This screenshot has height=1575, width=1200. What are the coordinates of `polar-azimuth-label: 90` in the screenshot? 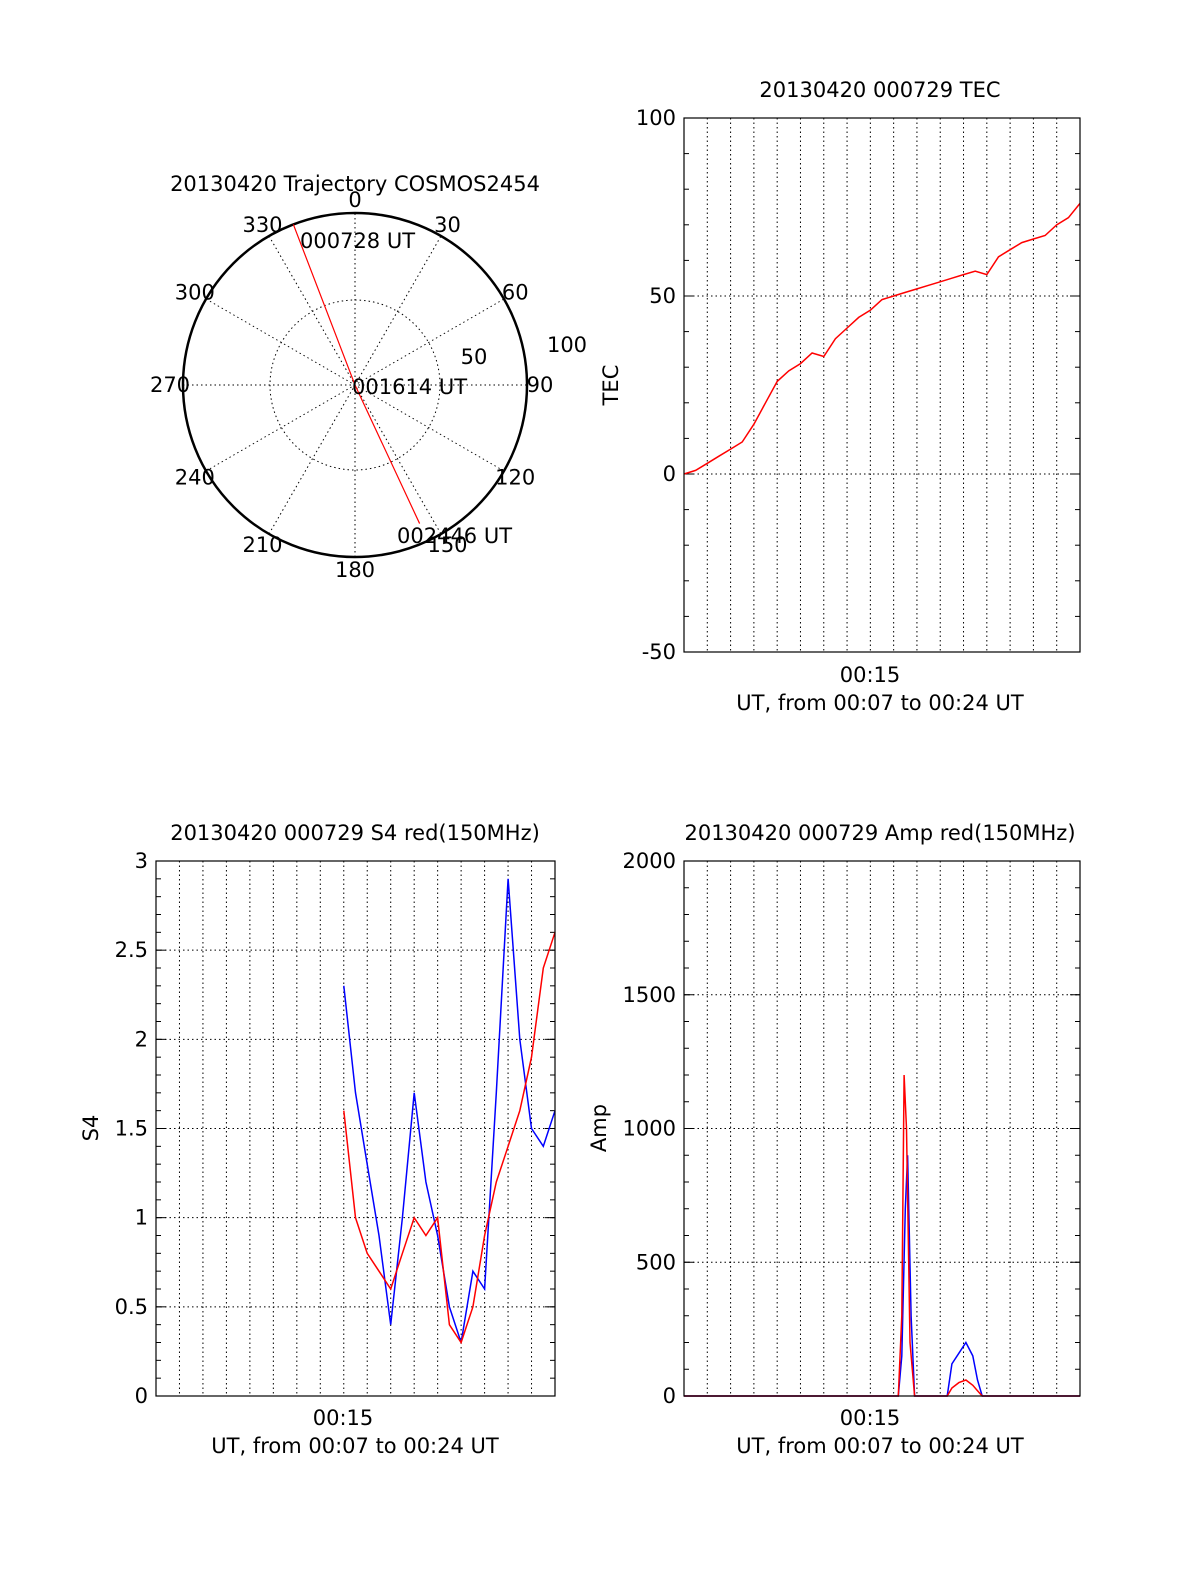 It's located at (540, 385).